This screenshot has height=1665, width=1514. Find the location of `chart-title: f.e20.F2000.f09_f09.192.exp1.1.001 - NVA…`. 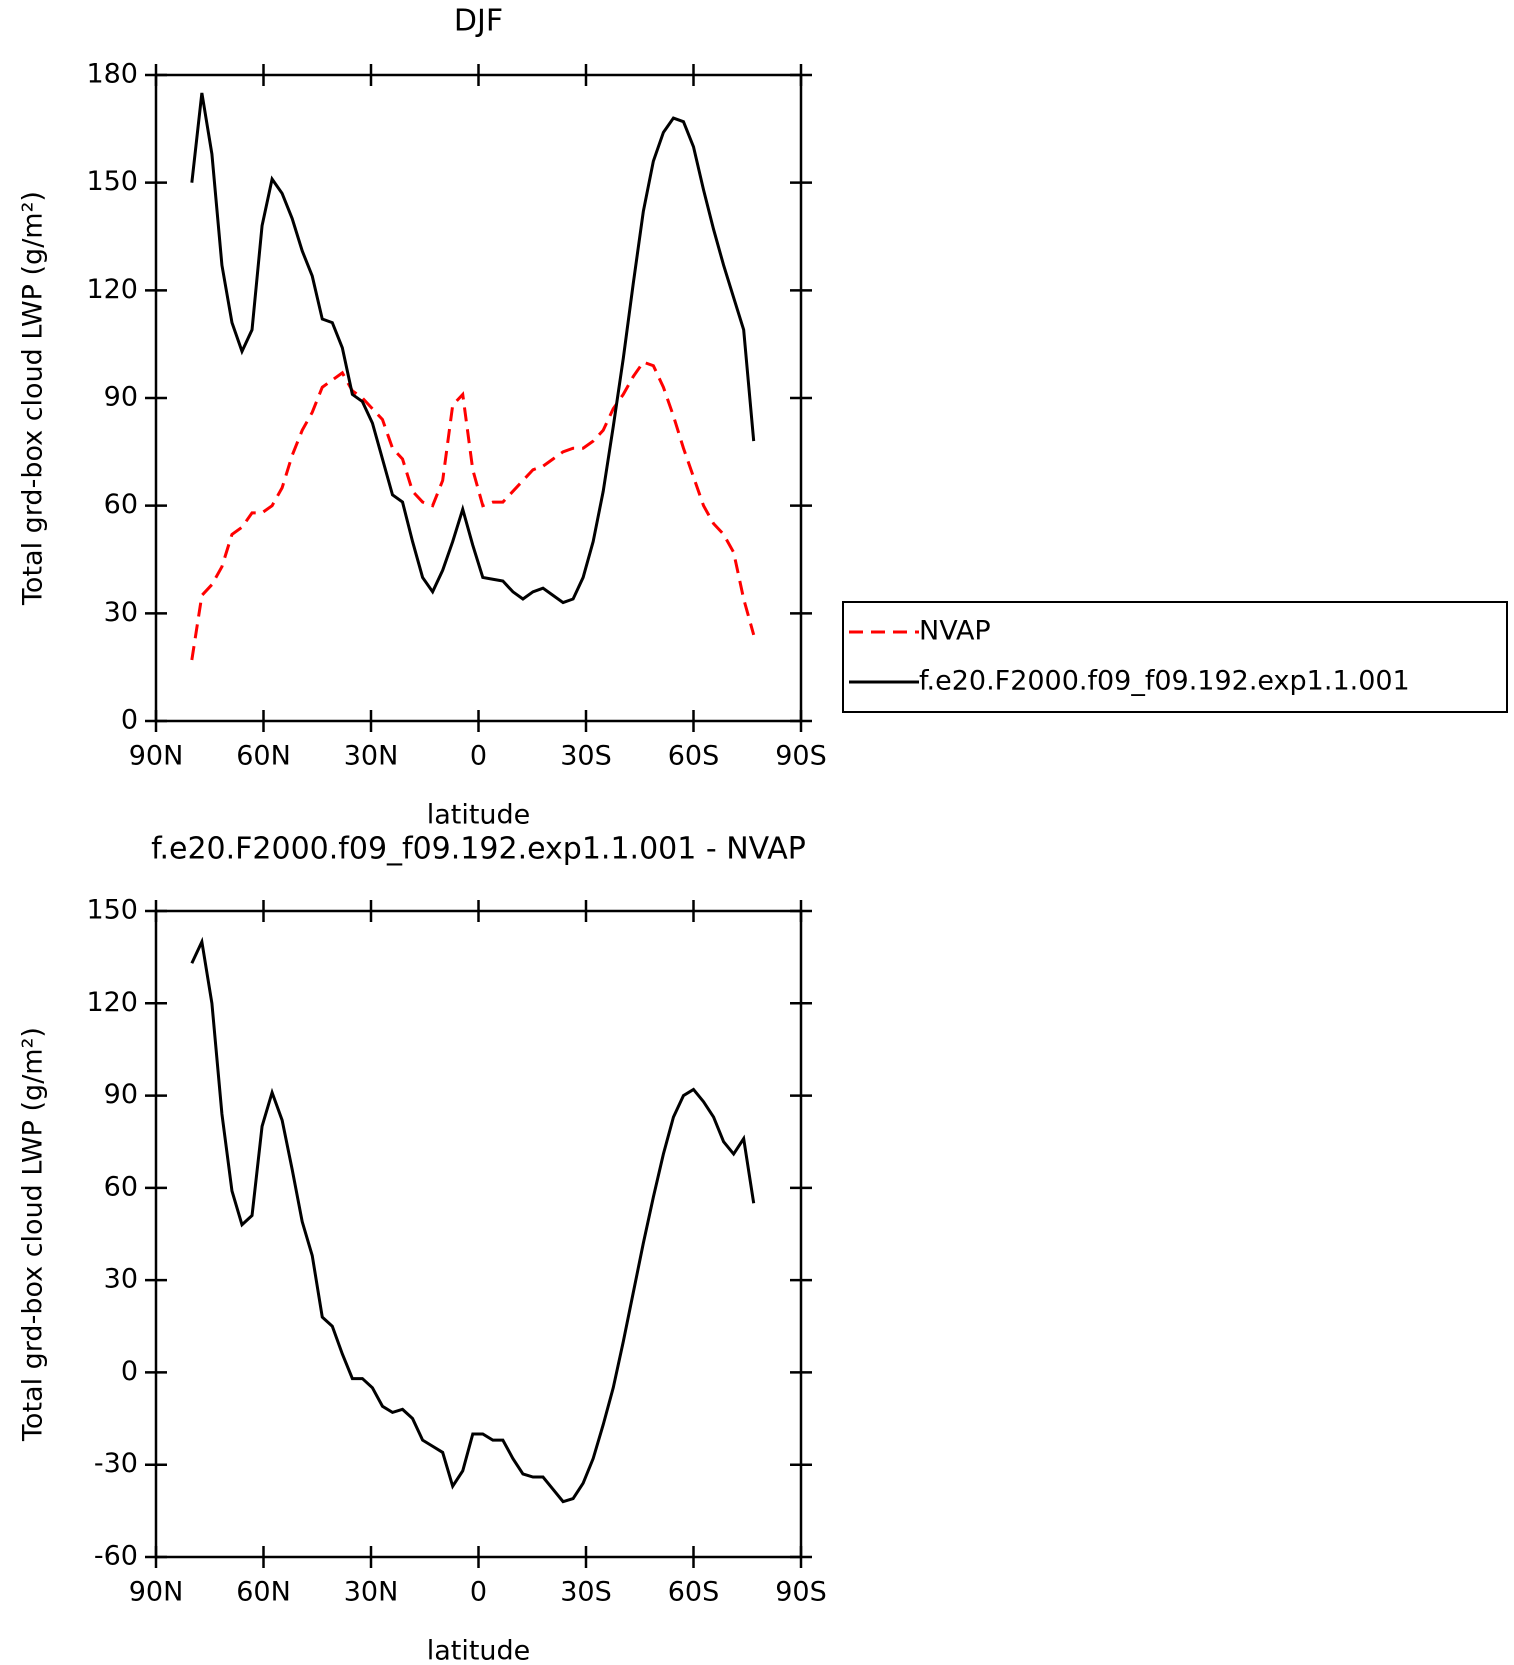

chart-title: f.e20.F2000.f09_f09.192.exp1.1.001 - NVA… is located at coordinates (478, 849).